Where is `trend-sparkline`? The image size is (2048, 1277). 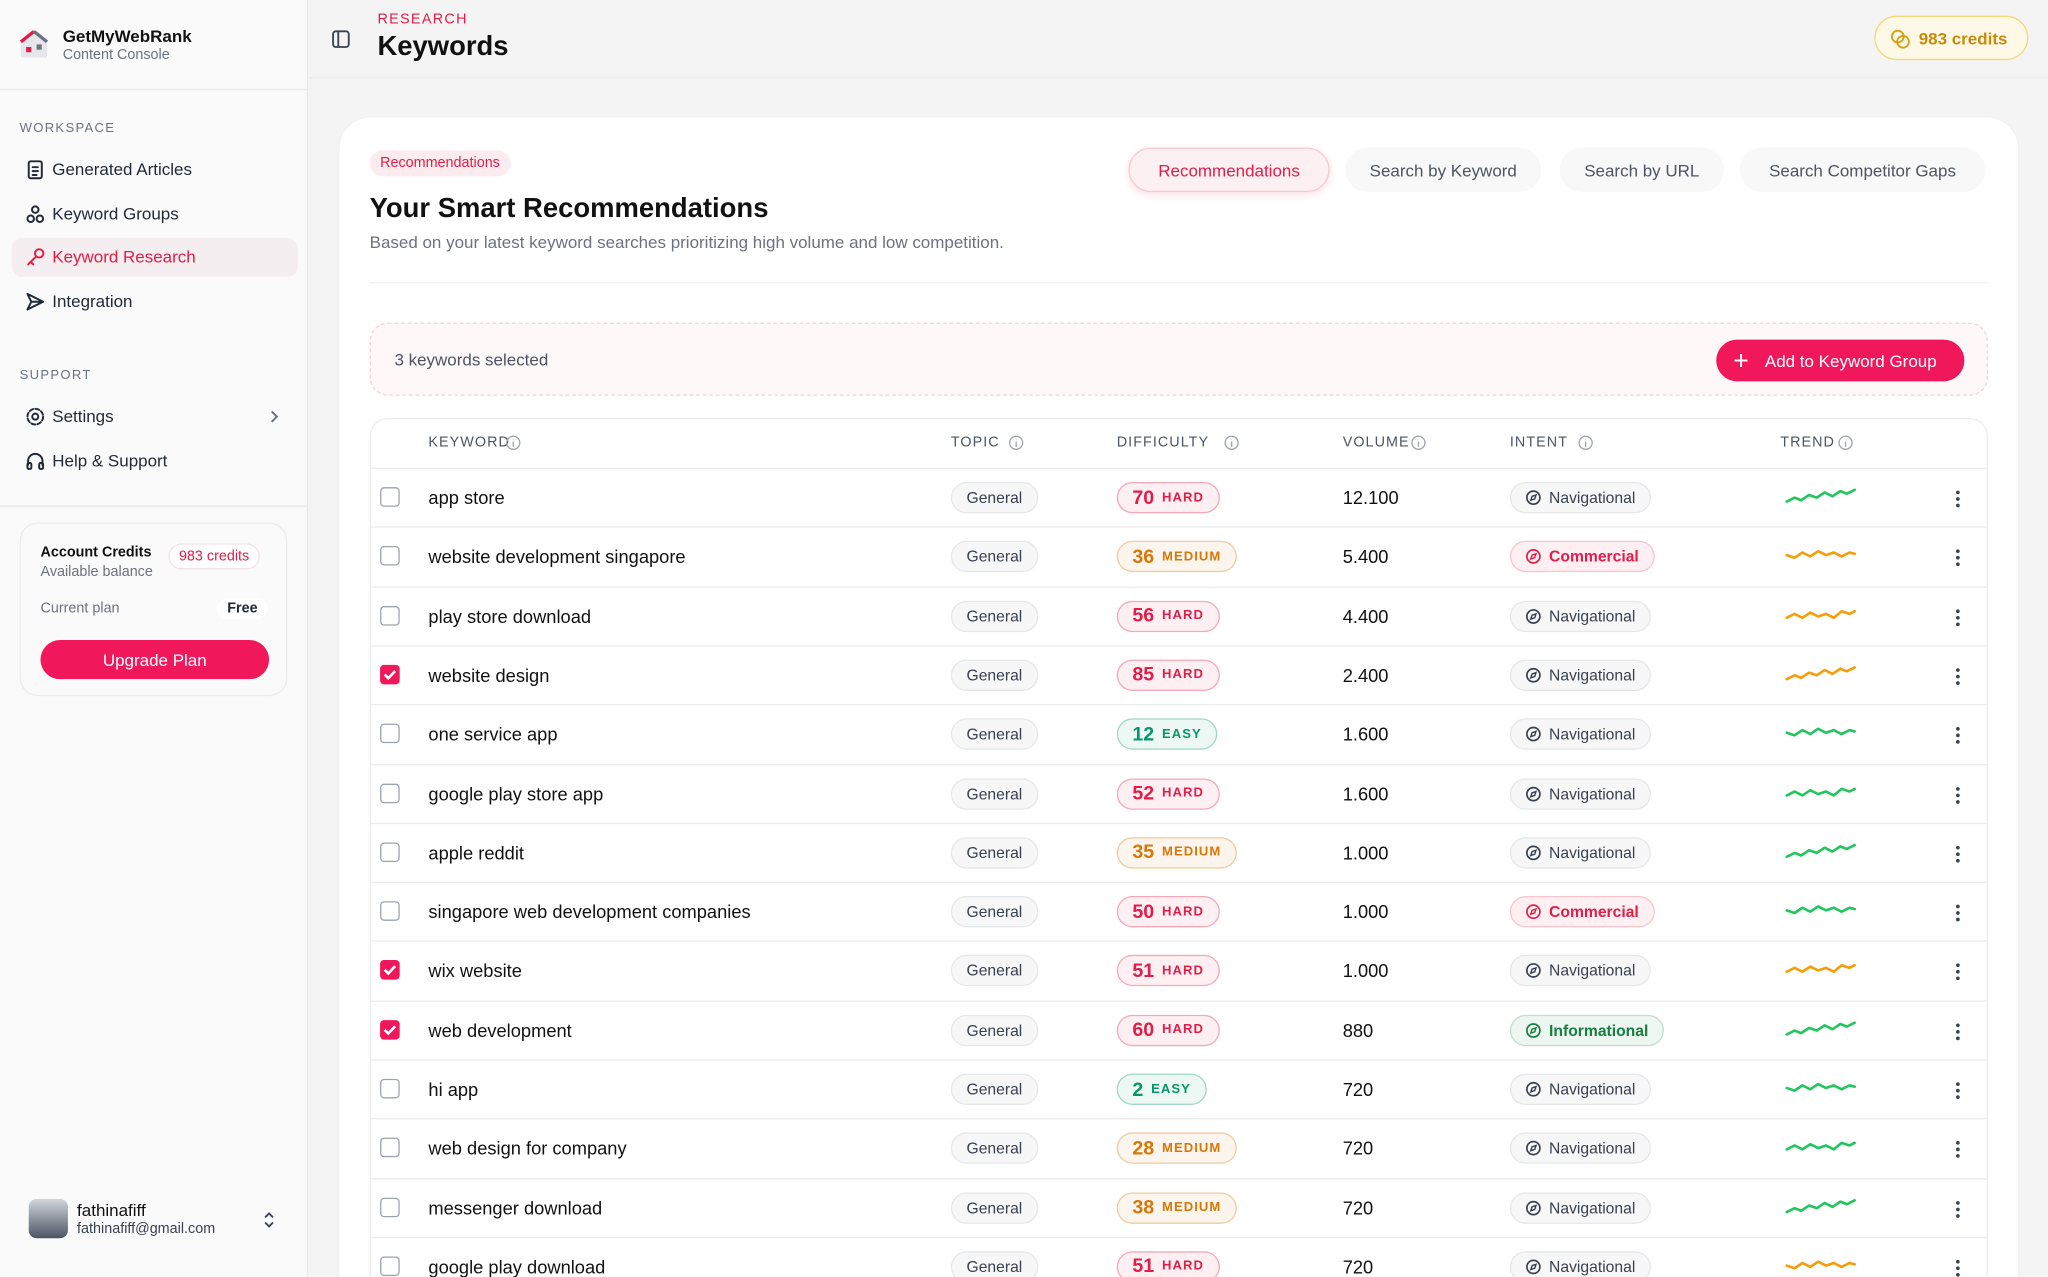
trend-sparkline is located at coordinates (1820, 910).